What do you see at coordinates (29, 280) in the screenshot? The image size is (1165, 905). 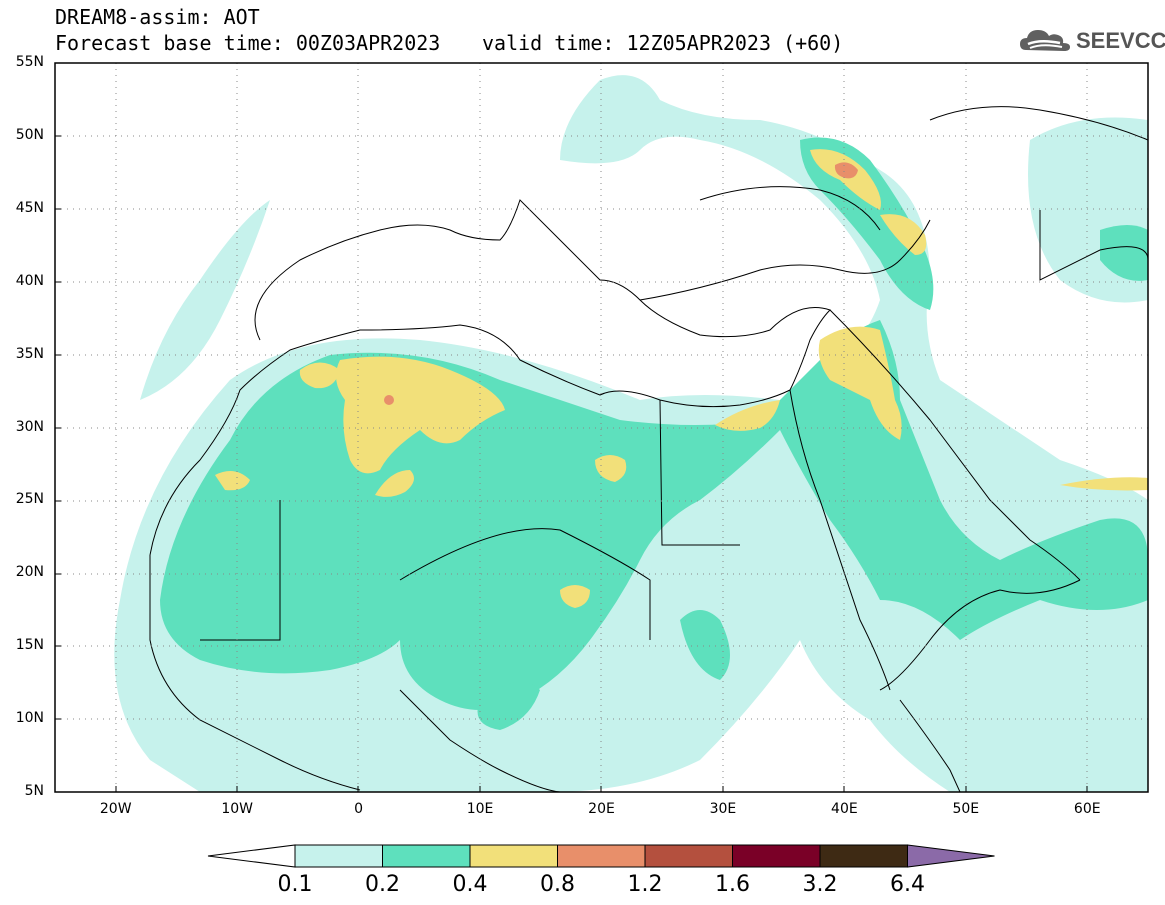 I see `lat-label: 40N` at bounding box center [29, 280].